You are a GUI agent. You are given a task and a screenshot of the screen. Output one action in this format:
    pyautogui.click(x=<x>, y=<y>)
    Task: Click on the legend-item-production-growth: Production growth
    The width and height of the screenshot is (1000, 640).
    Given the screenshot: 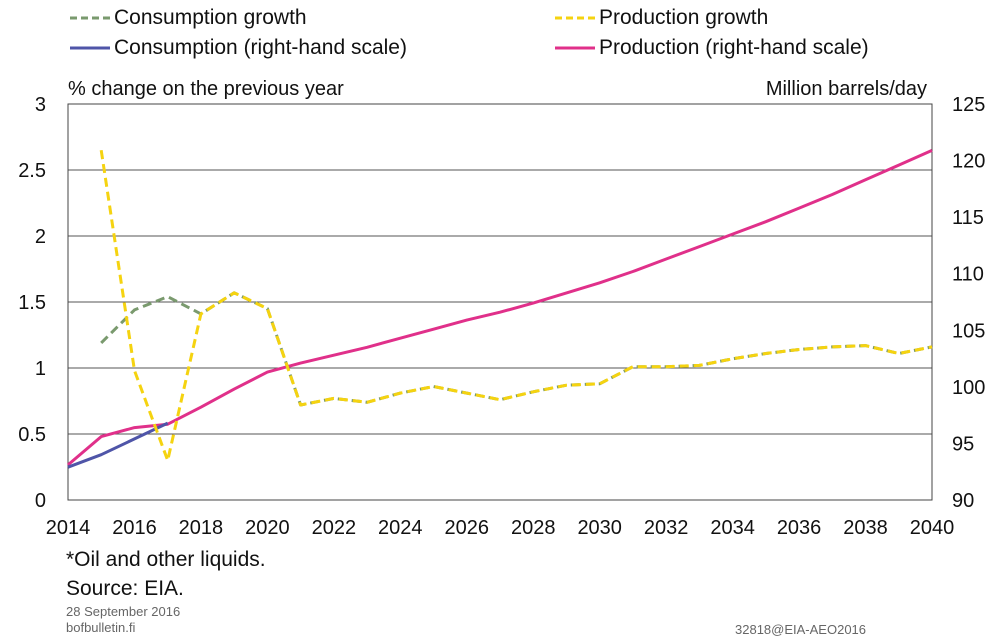 What is the action you would take?
    pyautogui.click(x=661, y=18)
    